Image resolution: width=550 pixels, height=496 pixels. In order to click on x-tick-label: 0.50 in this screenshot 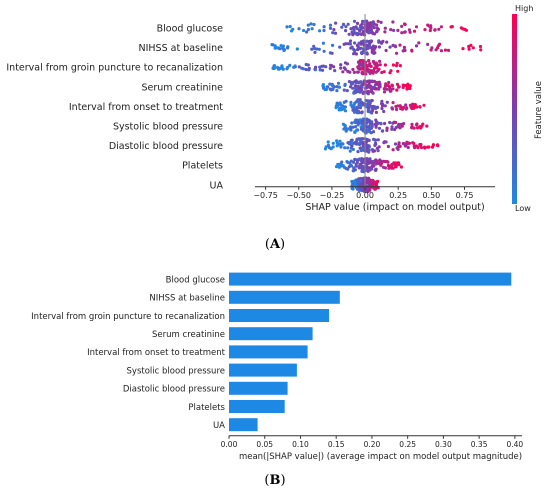, I will do `click(431, 195)`.